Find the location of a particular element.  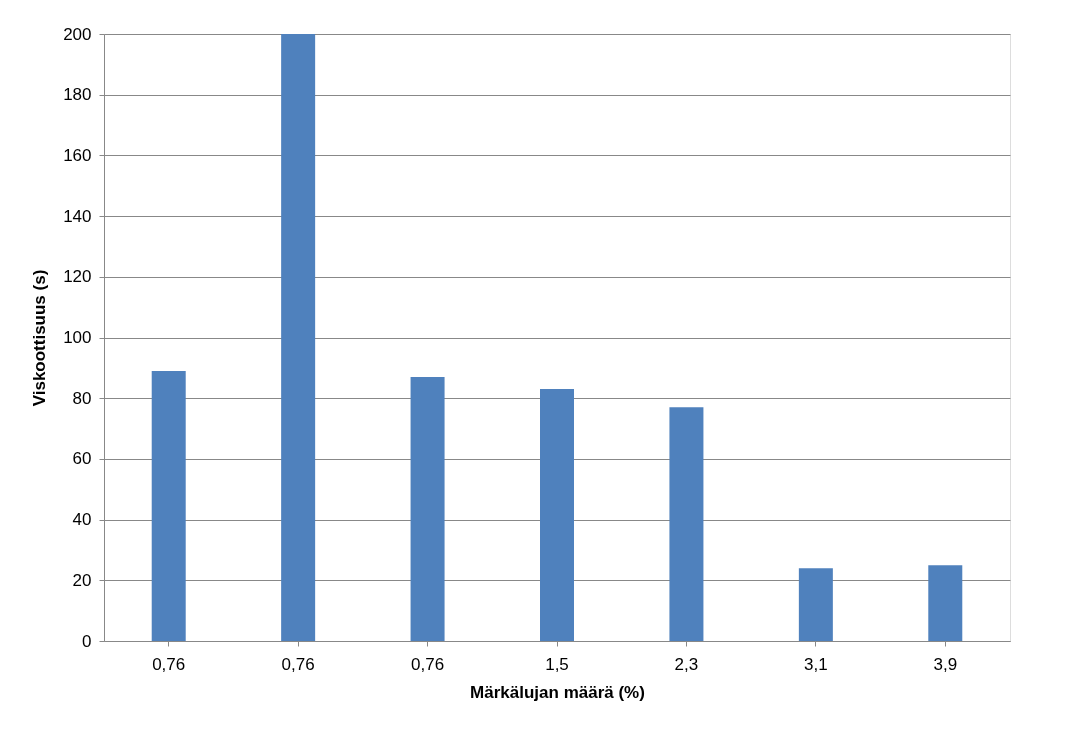

y-tick-label: 200 is located at coordinates (77, 34).